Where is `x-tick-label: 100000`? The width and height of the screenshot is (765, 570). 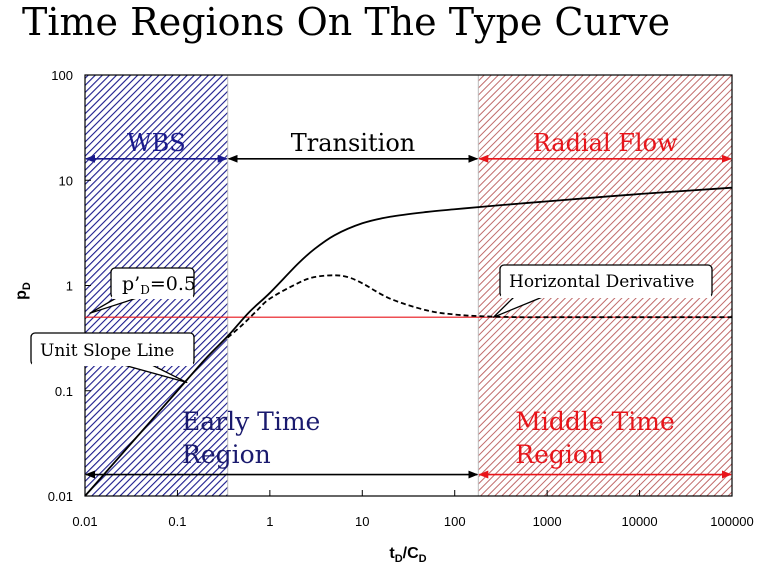
x-tick-label: 100000 is located at coordinates (731, 521).